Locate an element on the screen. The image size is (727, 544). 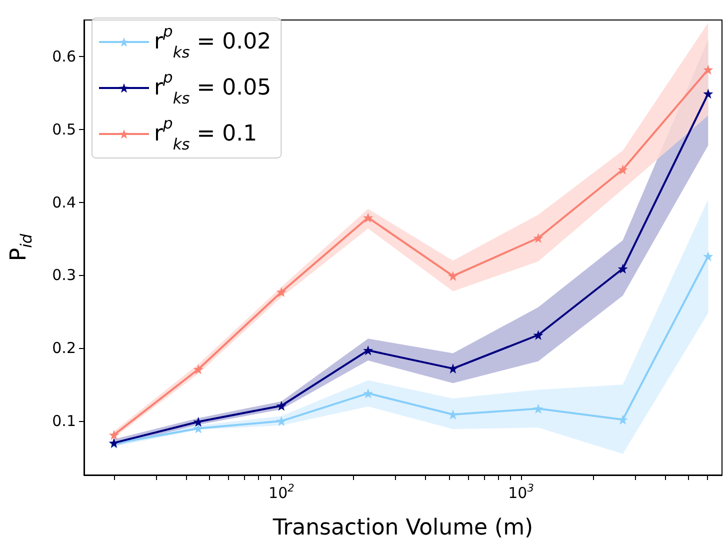
x-axis-title: Transaction Volume (m) is located at coordinates (403, 528).